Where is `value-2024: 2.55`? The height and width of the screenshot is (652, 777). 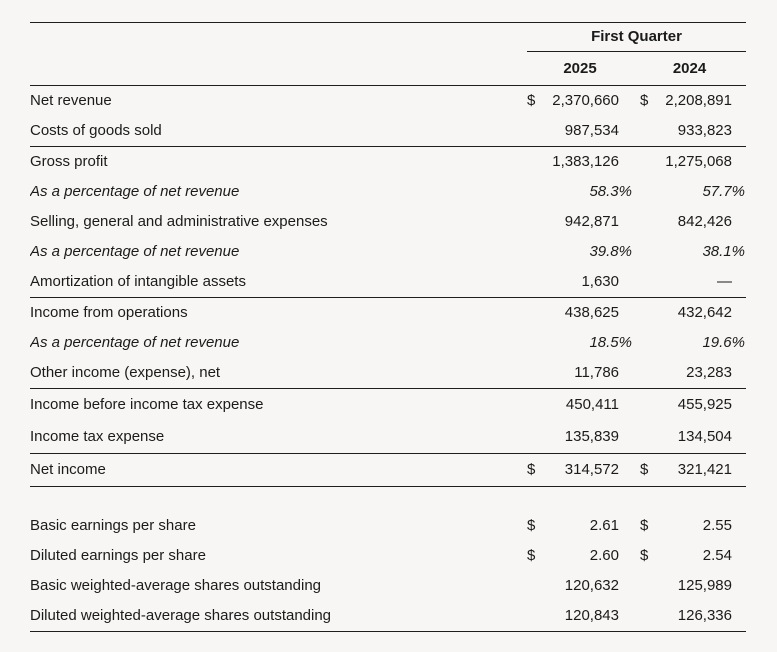 value-2024: 2.55 is located at coordinates (717, 525).